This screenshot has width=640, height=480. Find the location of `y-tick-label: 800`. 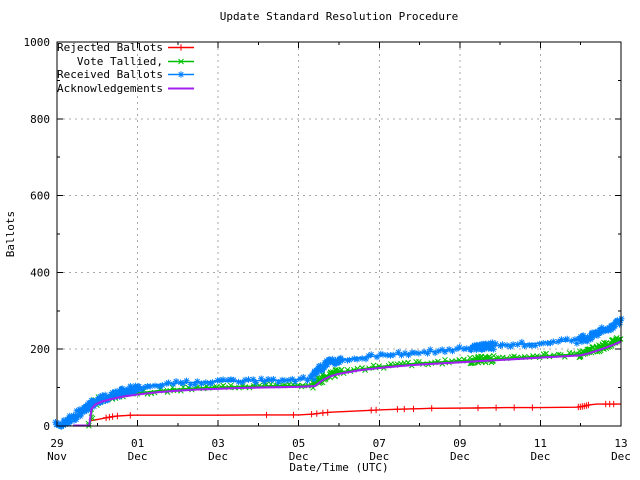

y-tick-label: 800 is located at coordinates (40, 119).